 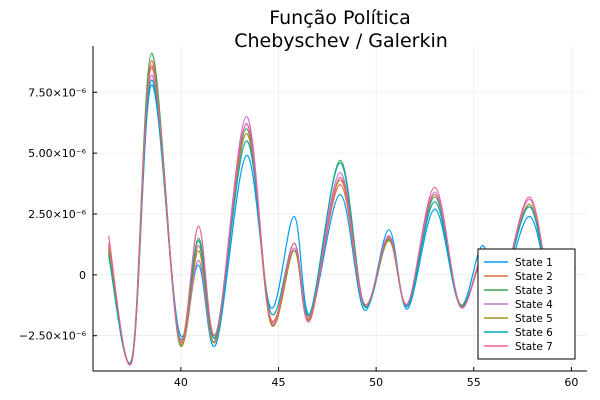 I want to click on chart-title-line-1: Função Política, so click(x=340, y=18).